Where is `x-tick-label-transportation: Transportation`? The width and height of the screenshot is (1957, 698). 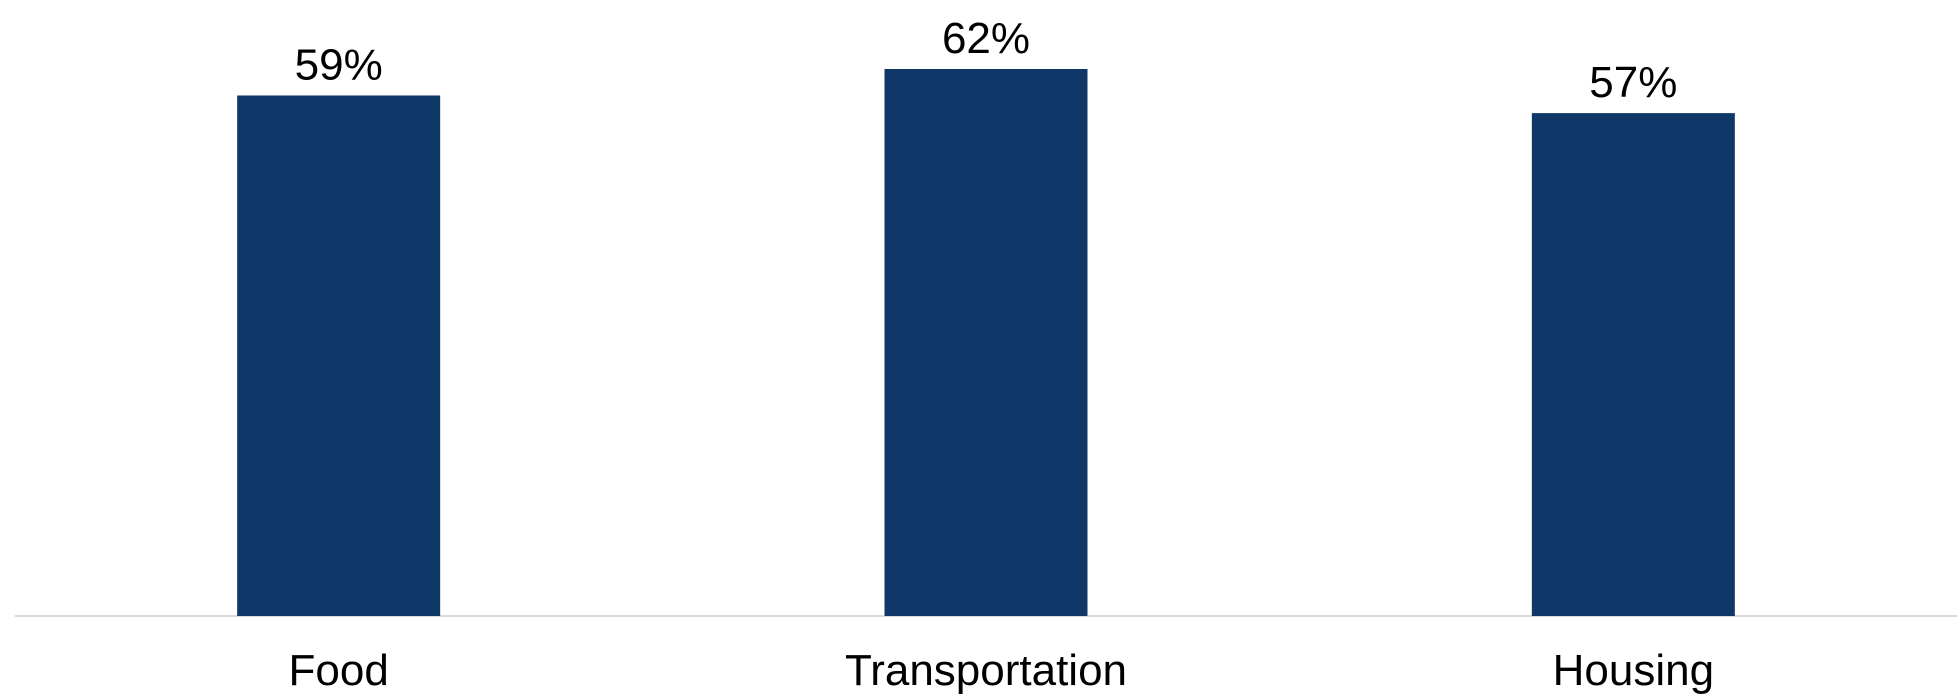 x-tick-label-transportation: Transportation is located at coordinates (986, 670).